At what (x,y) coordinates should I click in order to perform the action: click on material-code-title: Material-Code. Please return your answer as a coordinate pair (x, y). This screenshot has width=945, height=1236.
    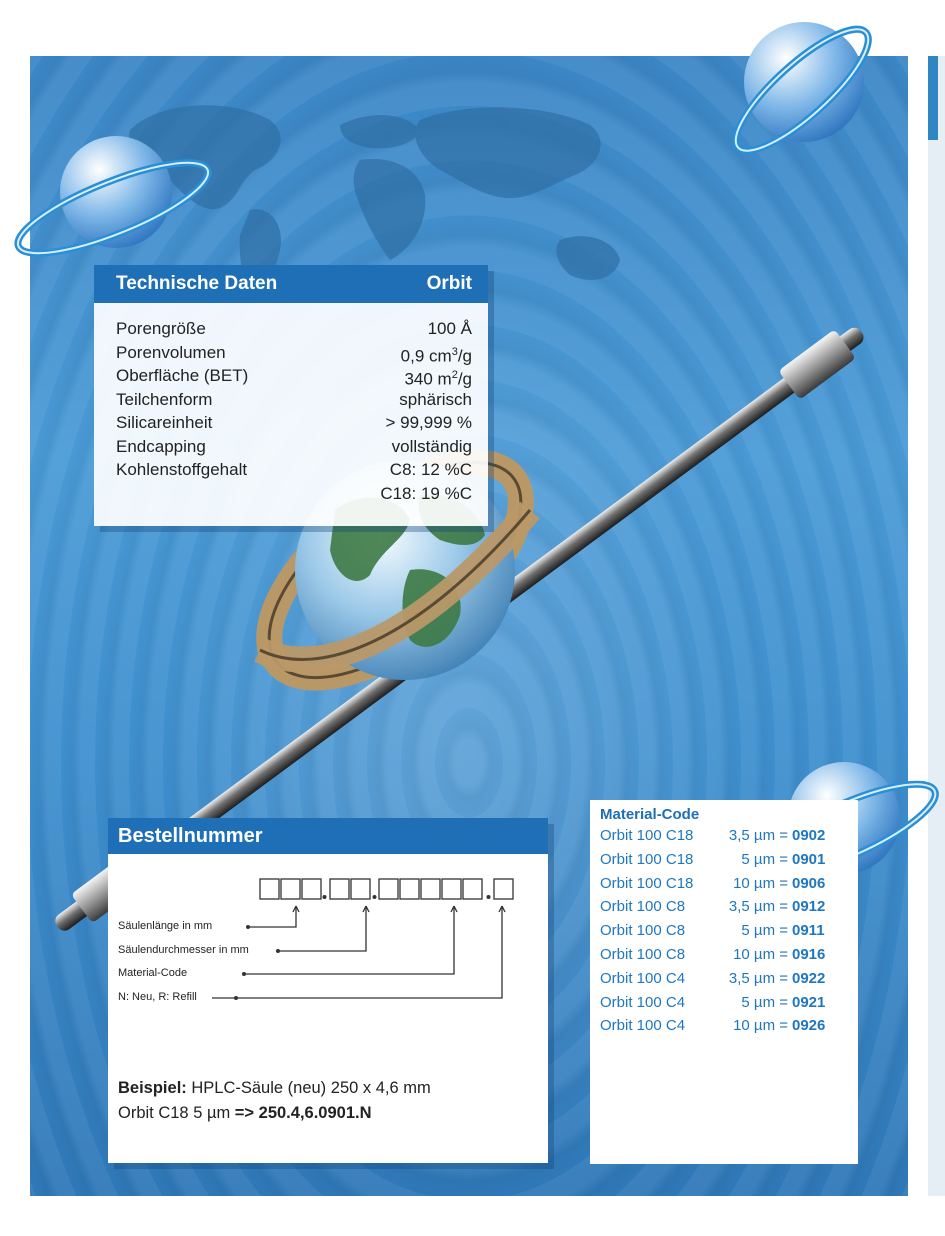
    Looking at the image, I should click on (650, 814).